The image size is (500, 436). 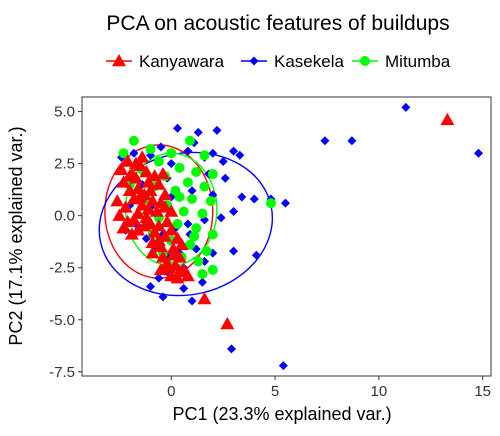 What do you see at coordinates (62, 372) in the screenshot?
I see `y-tick-label: -7.5` at bounding box center [62, 372].